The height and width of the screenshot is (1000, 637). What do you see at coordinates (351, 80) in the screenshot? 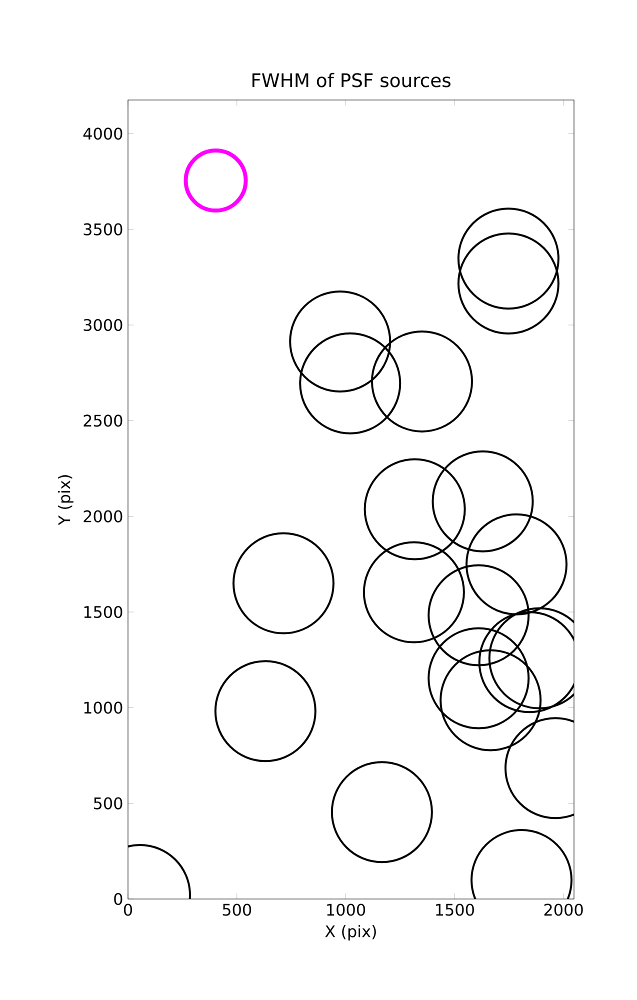
I see `chart-title: FWHM of PSF sources` at bounding box center [351, 80].